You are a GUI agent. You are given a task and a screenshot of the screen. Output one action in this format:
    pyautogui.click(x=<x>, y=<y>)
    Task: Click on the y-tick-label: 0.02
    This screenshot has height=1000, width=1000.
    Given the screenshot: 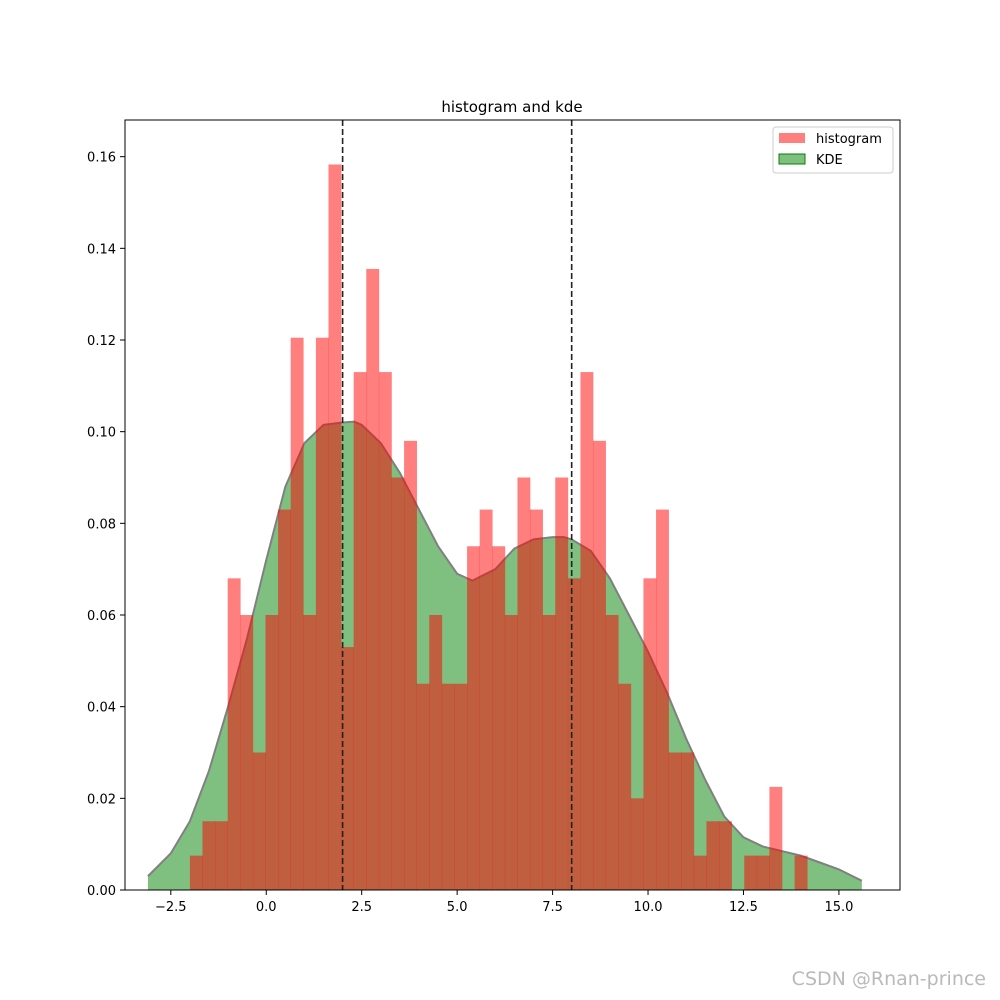 What is the action you would take?
    pyautogui.click(x=101, y=799)
    